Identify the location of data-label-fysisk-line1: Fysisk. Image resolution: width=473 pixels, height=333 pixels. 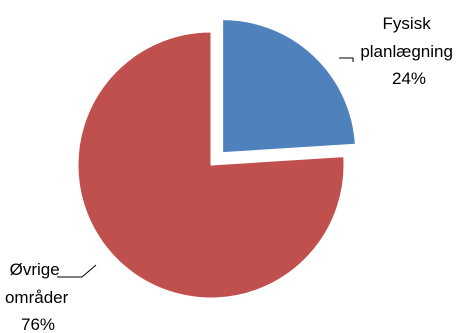
(407, 23).